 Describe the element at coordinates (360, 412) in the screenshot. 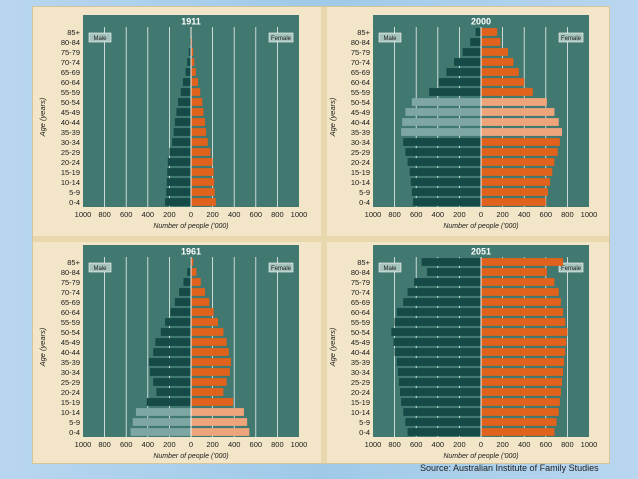

I see `age-tick-label: 10-14` at that location.